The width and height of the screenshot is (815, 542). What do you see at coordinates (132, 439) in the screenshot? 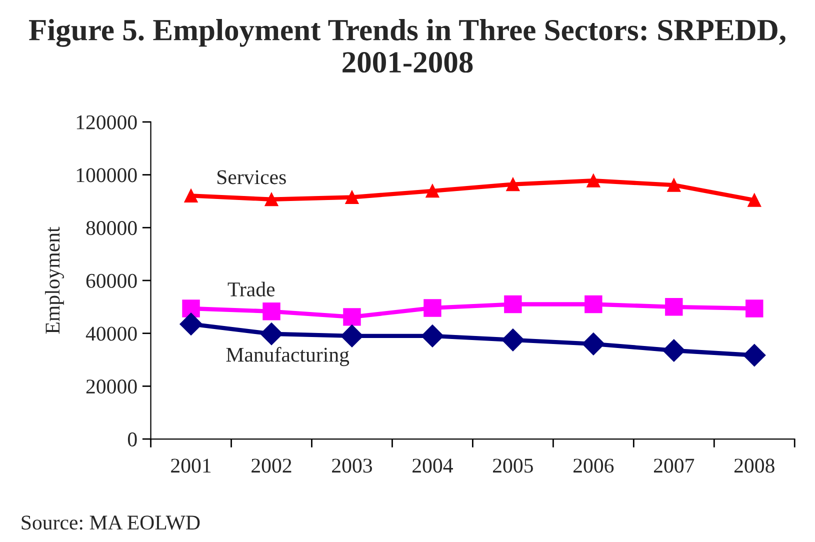
I see `y-tick-label: 0` at bounding box center [132, 439].